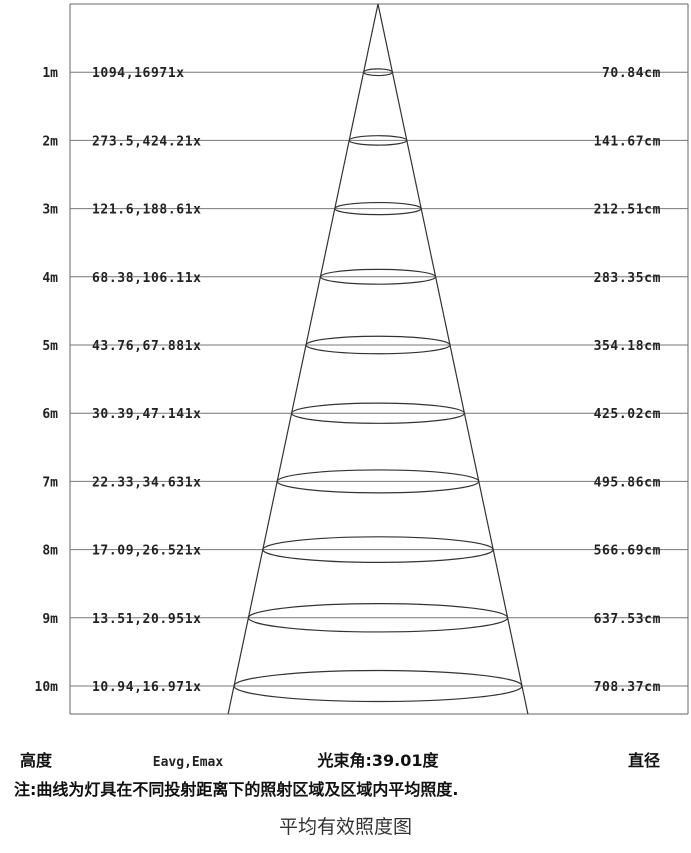  I want to click on row-height: 10m, so click(47, 687).